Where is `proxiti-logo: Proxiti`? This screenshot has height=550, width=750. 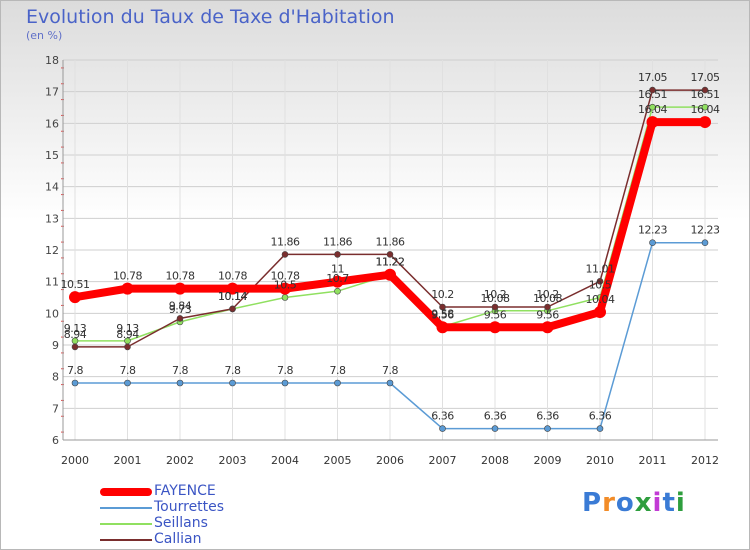 proxiti-logo: Proxiti is located at coordinates (634, 503).